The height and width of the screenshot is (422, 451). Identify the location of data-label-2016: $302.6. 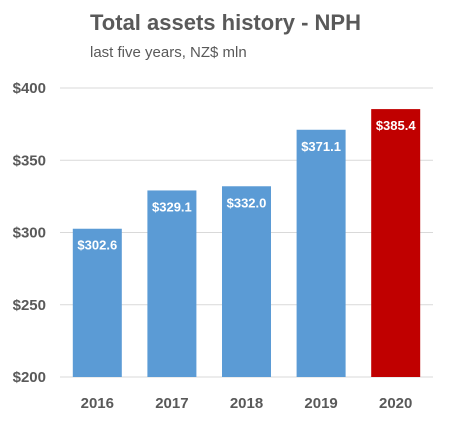
(97, 245).